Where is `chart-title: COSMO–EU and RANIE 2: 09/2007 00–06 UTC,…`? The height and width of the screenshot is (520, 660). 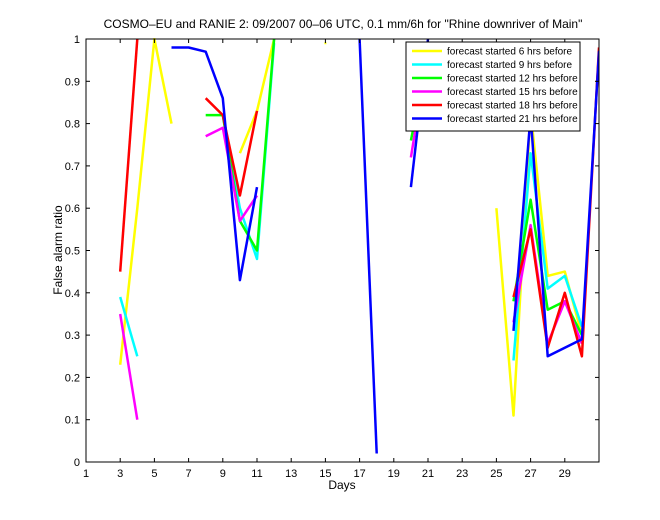 chart-title: COSMO–EU and RANIE 2: 09/2007 00–06 UTC,… is located at coordinates (343, 24).